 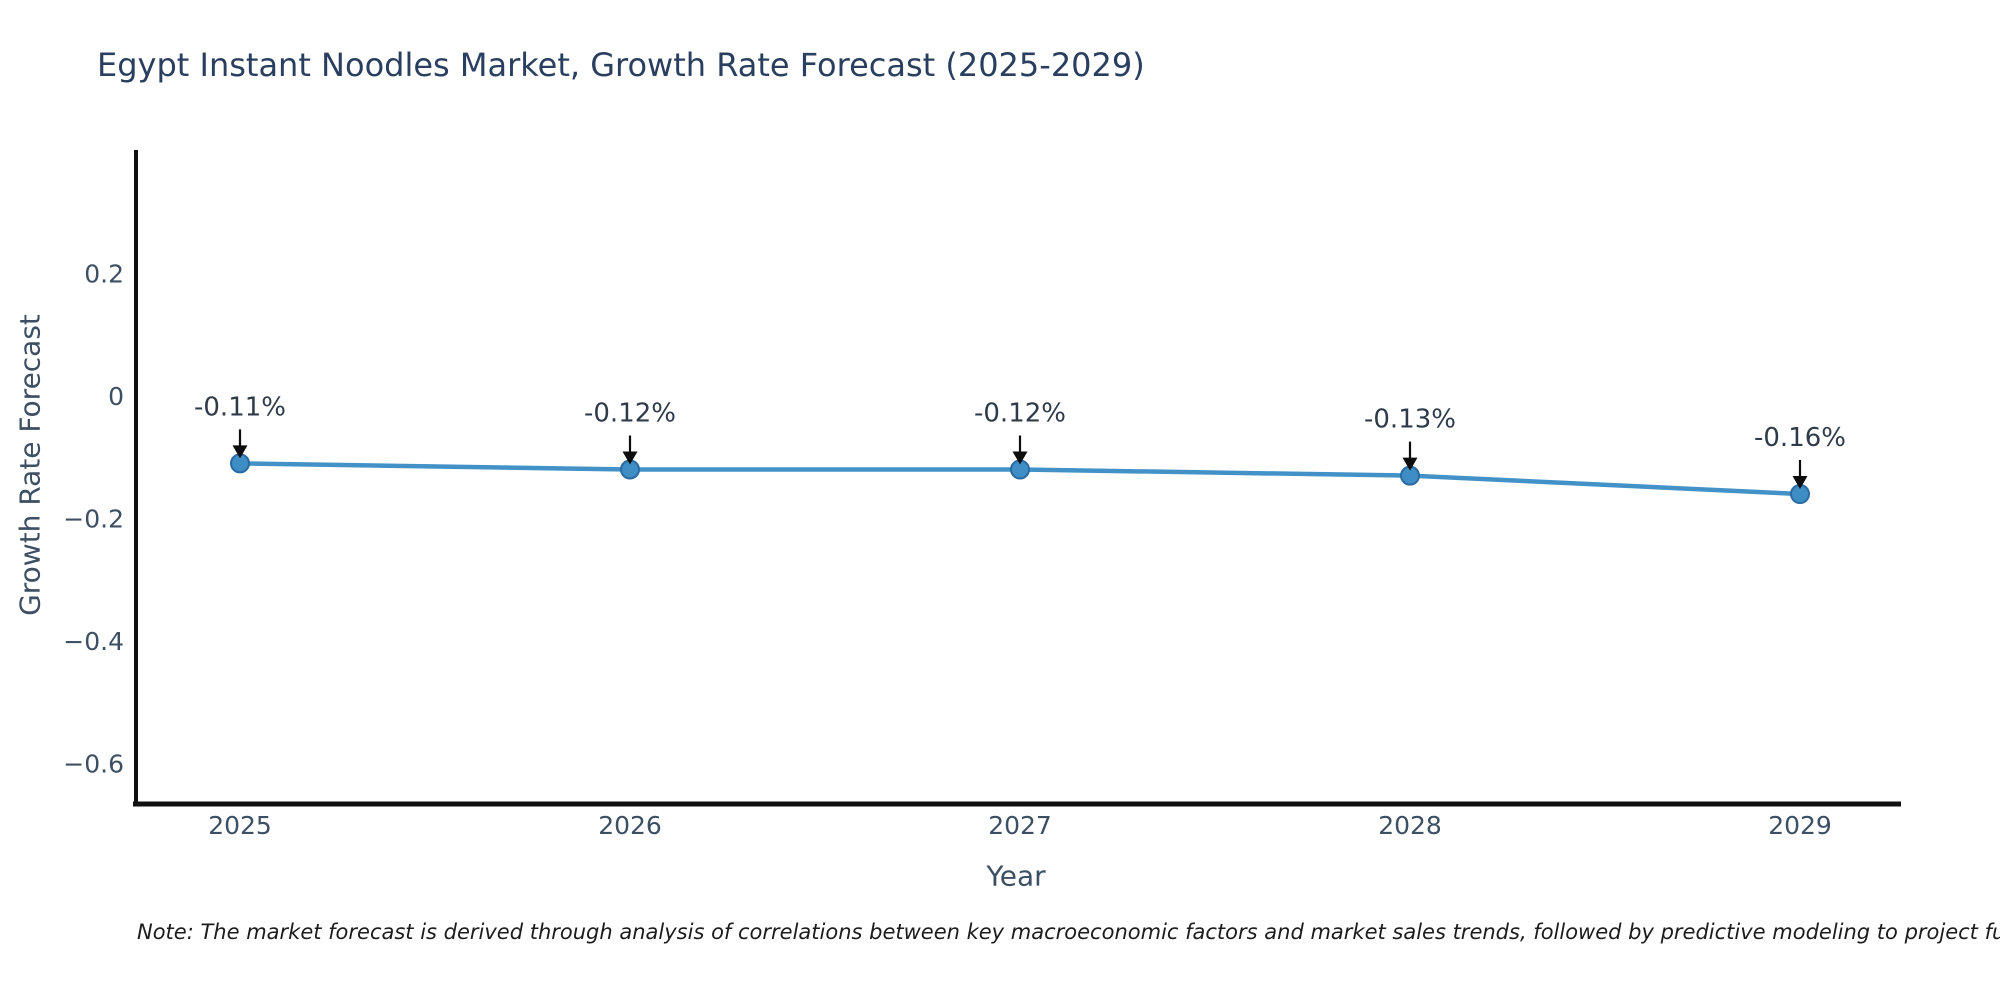 I want to click on x-tick-label: 2026, so click(x=630, y=825).